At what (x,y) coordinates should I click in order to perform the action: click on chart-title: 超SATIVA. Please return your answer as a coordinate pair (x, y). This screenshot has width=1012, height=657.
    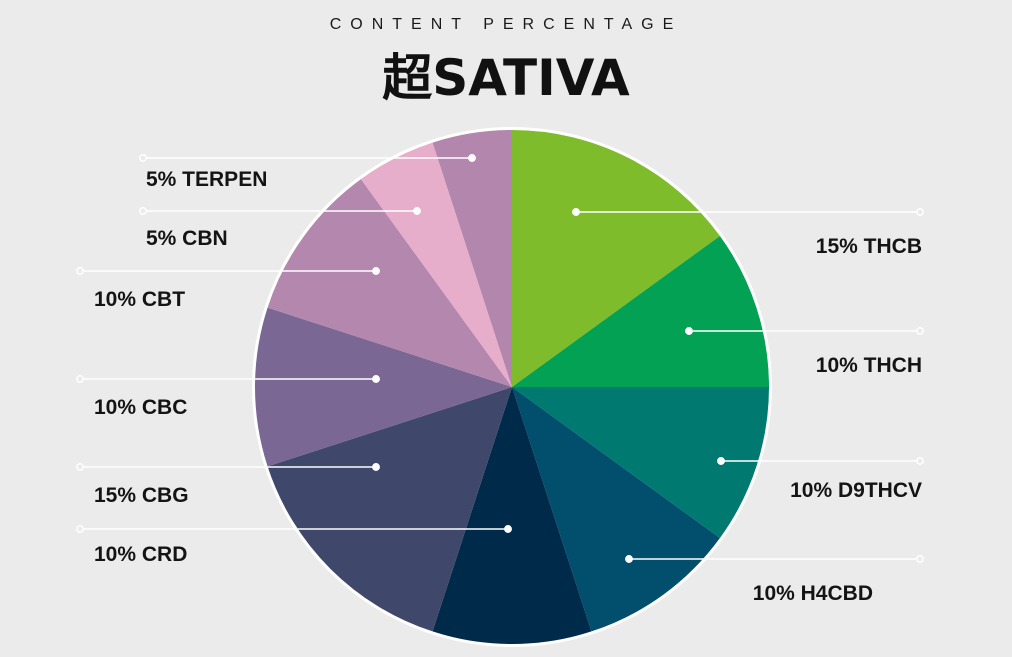
    Looking at the image, I should click on (506, 78).